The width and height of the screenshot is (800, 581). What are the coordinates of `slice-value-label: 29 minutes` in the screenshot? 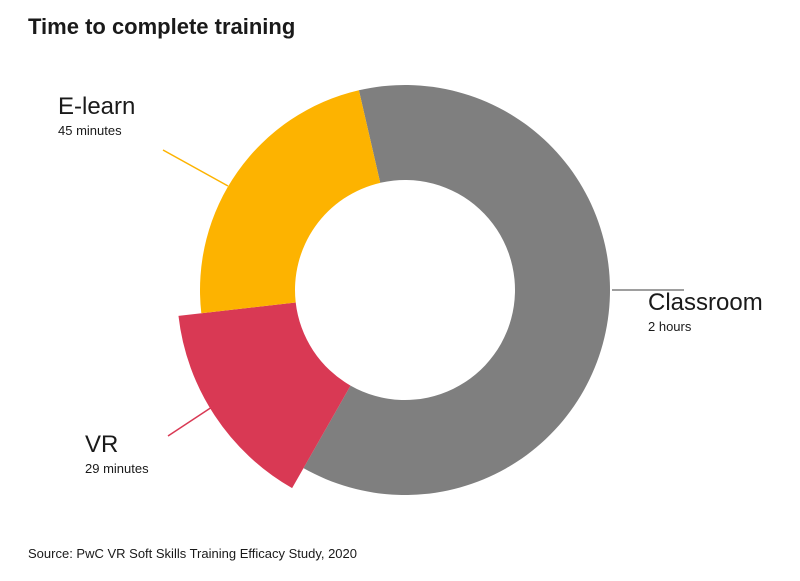 It's located at (117, 468).